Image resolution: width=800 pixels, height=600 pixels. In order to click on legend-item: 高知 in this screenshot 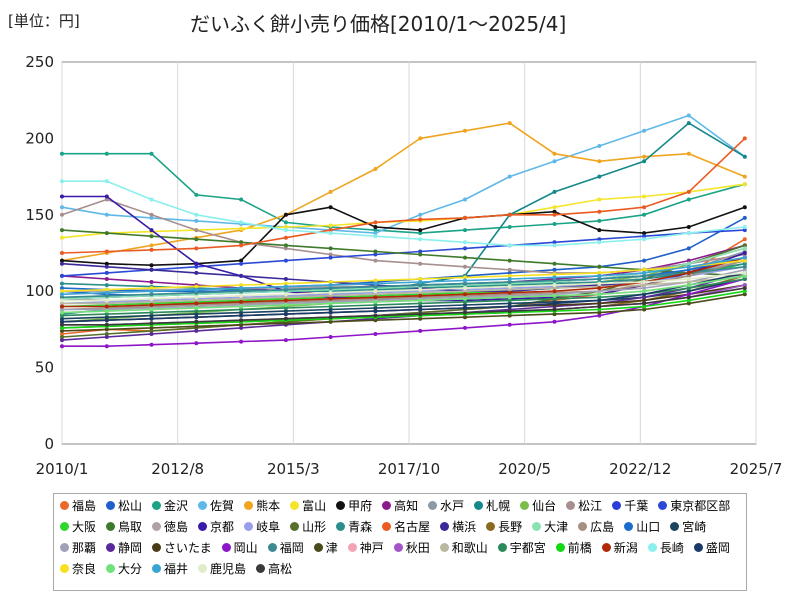, I will do `click(400, 505)`.